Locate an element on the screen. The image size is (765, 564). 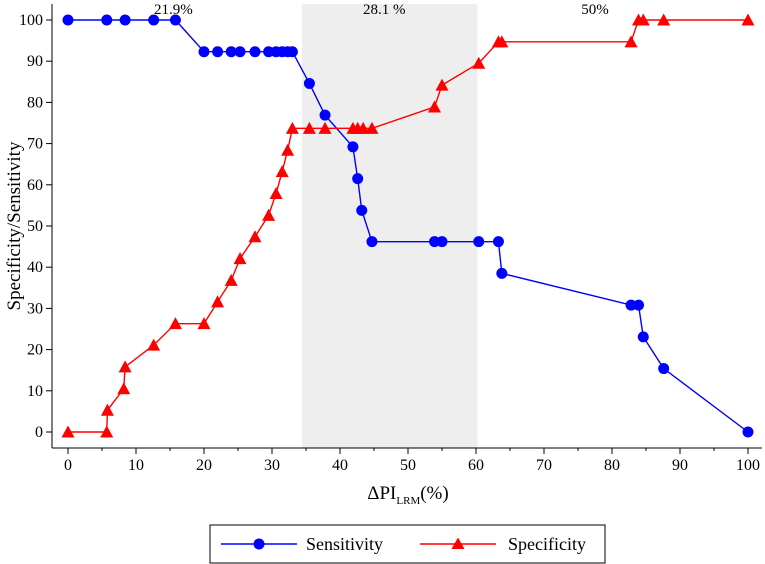
y-tick-label: 70 is located at coordinates (35, 144).